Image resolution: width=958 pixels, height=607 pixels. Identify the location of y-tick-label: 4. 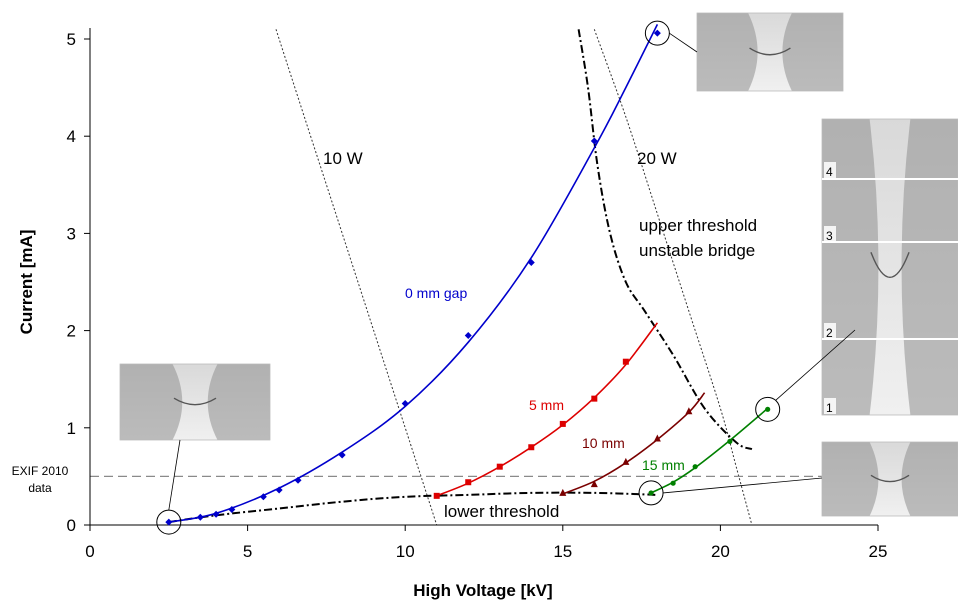
(71, 136).